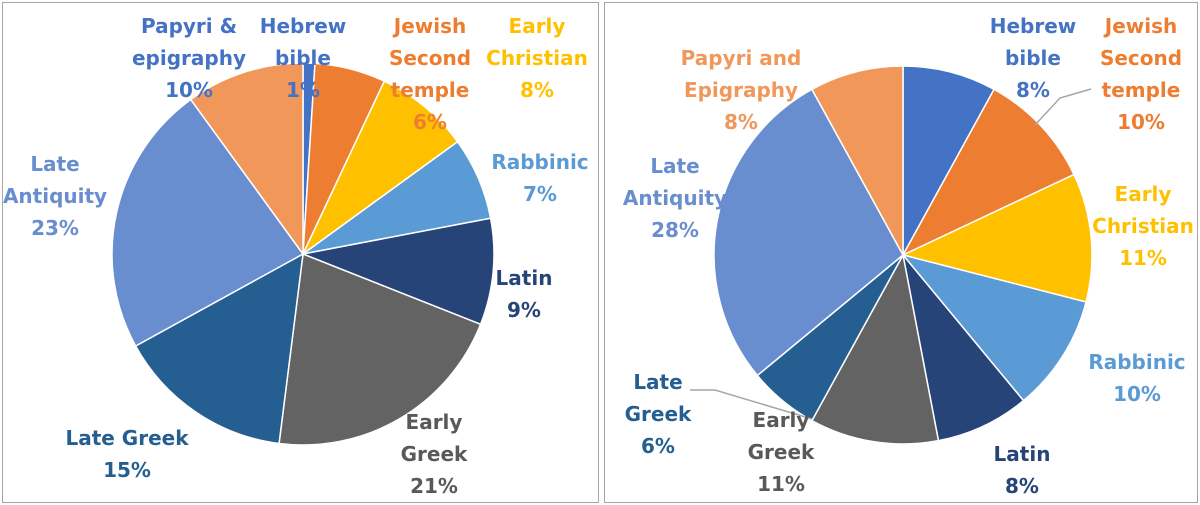 This screenshot has width=1200, height=505. Describe the element at coordinates (127, 438) in the screenshot. I see `left-label-name-late-greek: Late Greek` at that location.